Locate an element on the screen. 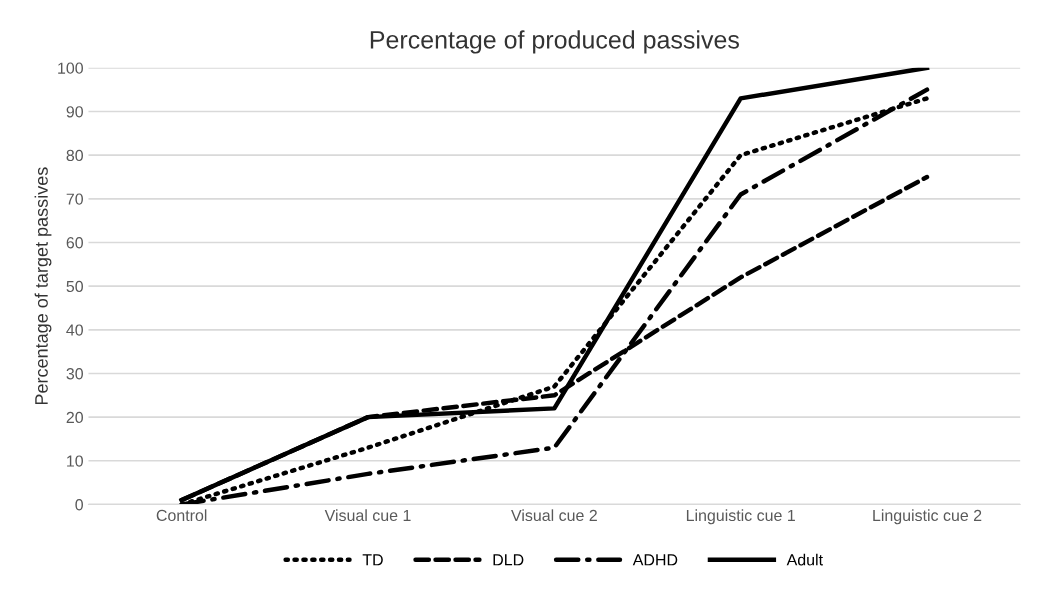 This screenshot has width=1041, height=590. y-tick-label: 10 is located at coordinates (75, 461).